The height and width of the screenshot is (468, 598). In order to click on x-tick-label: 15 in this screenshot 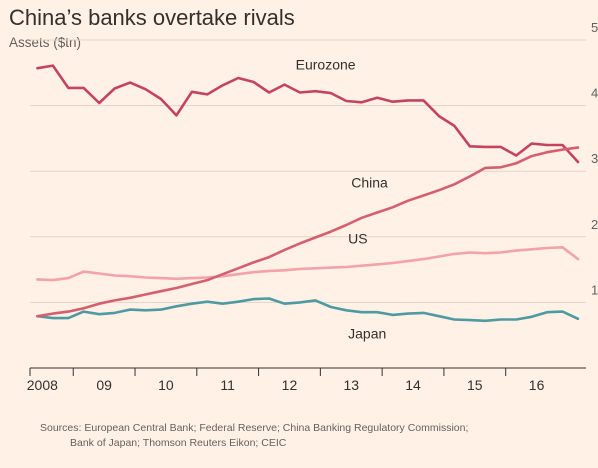, I will do `click(475, 385)`.